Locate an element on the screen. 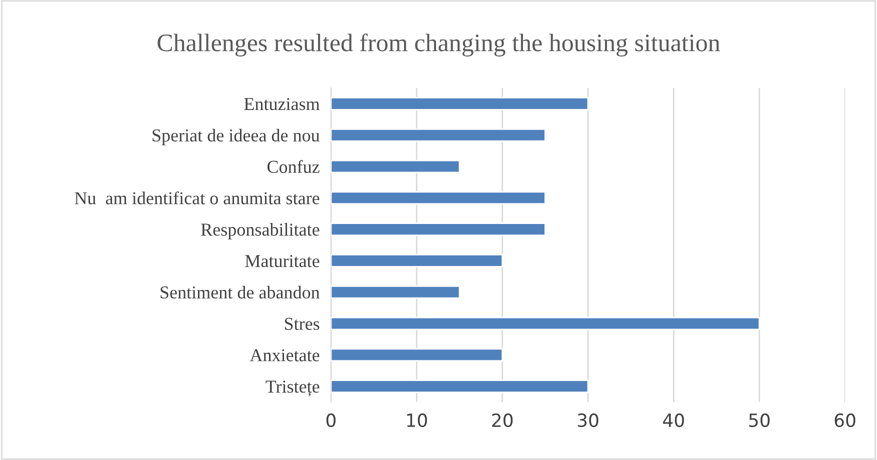 The image size is (877, 460). y-tick-label: Speriat de ideea de nou is located at coordinates (236, 137).